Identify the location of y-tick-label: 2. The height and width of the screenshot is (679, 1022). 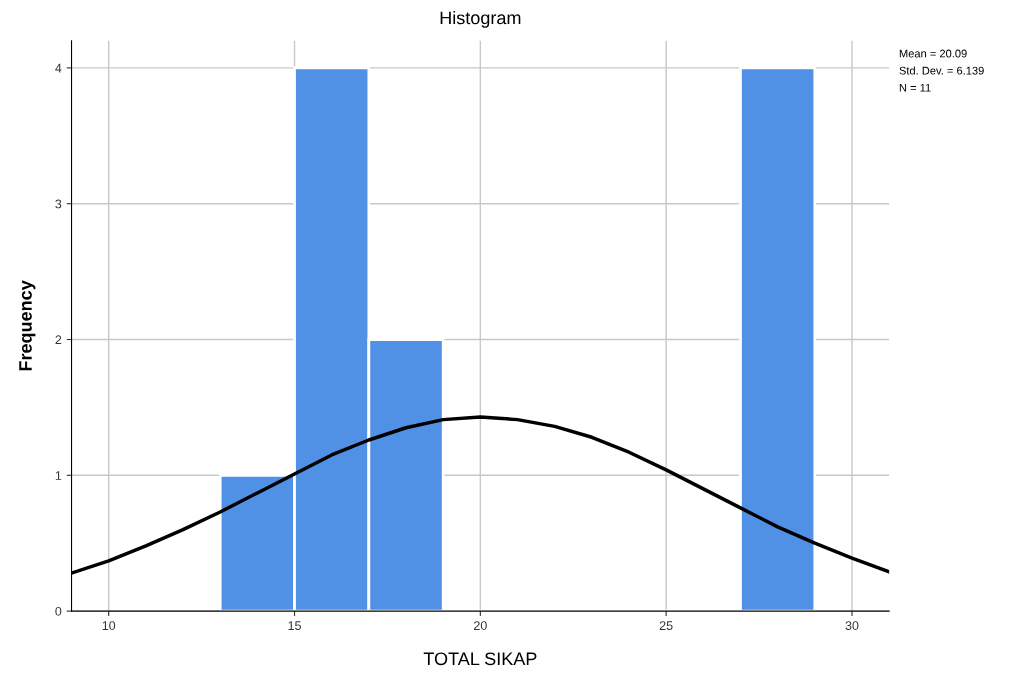
(58, 340).